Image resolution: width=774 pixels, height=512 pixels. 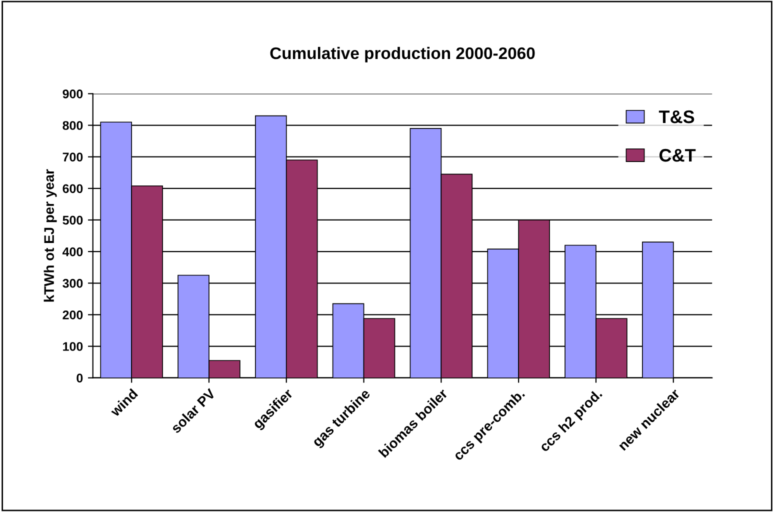 I want to click on chart-title: Cumulative production 2000-2060, so click(x=402, y=54).